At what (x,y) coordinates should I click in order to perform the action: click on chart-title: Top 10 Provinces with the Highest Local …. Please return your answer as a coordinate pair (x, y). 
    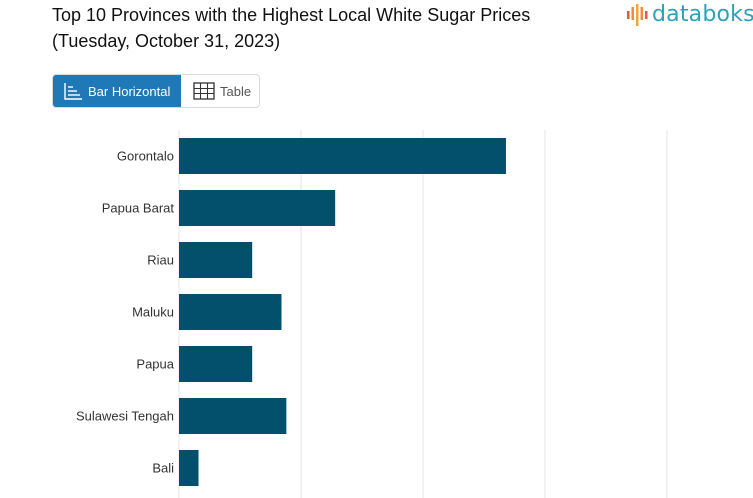
    Looking at the image, I should click on (332, 28).